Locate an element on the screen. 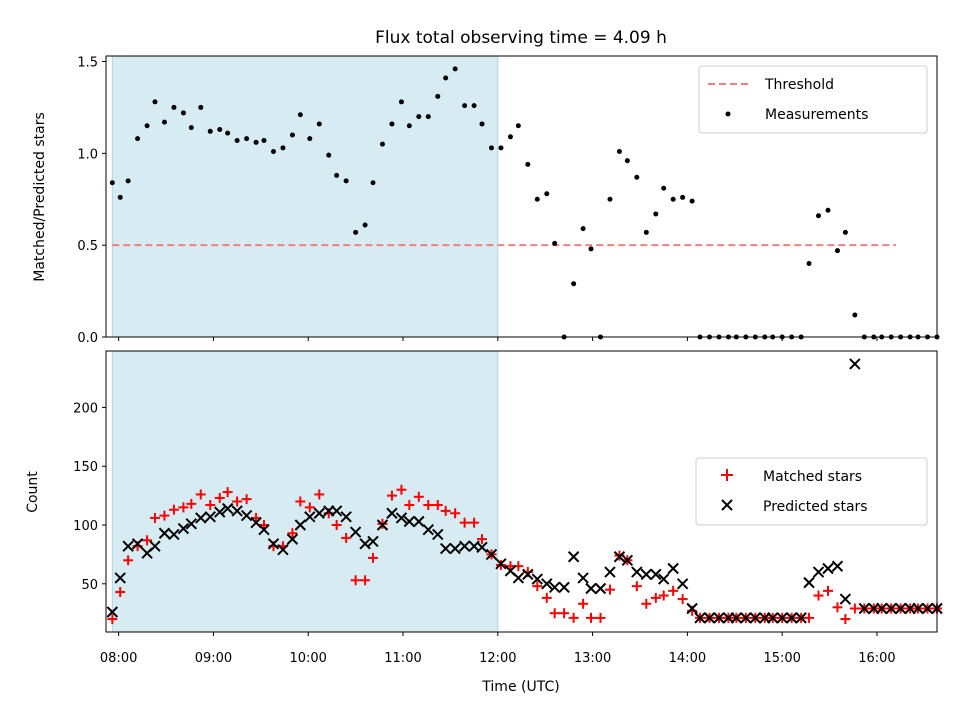 Image resolution: width=960 pixels, height=720 pixels. legend-matched-label: Matched stars is located at coordinates (812, 477).